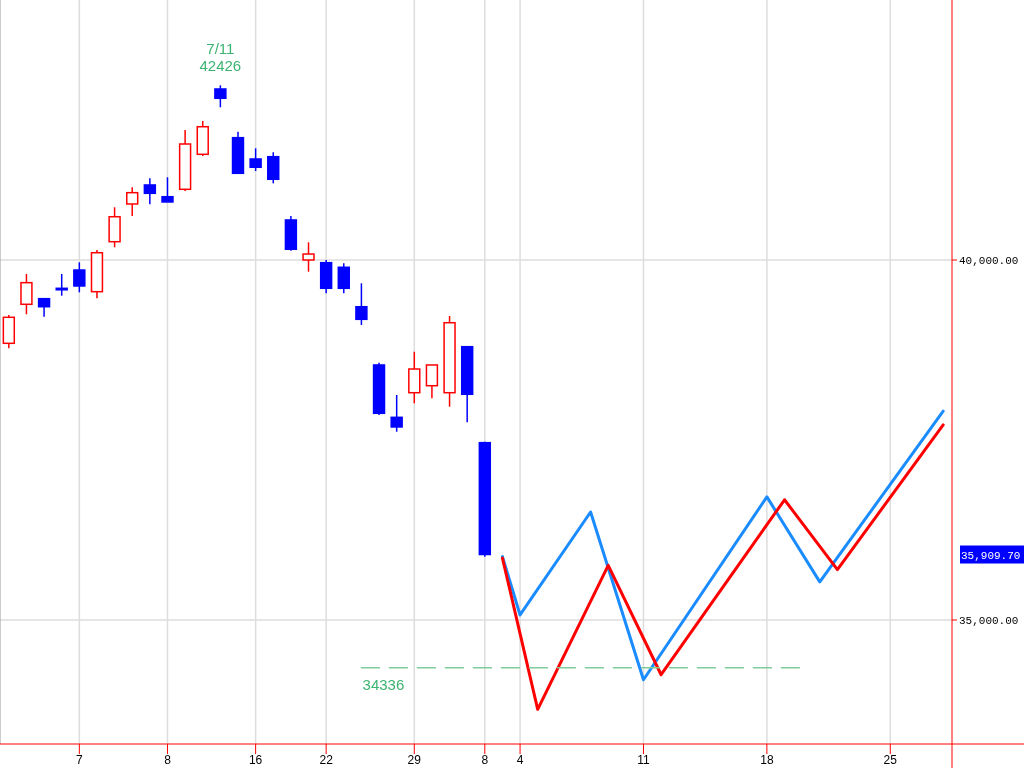  I want to click on text: 35,909.70, so click(991, 555).